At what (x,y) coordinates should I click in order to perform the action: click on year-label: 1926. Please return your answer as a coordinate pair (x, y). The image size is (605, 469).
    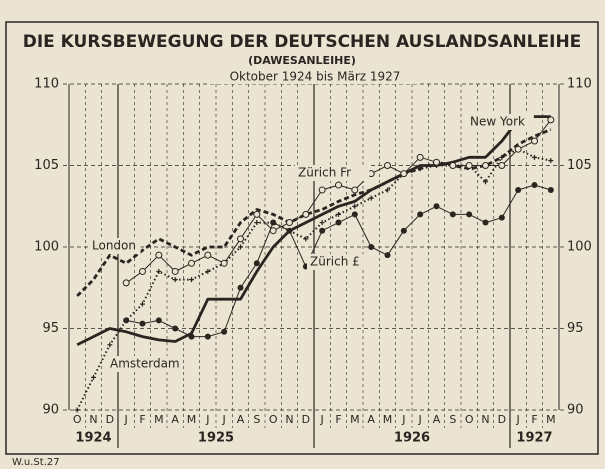
    Looking at the image, I should click on (412, 438).